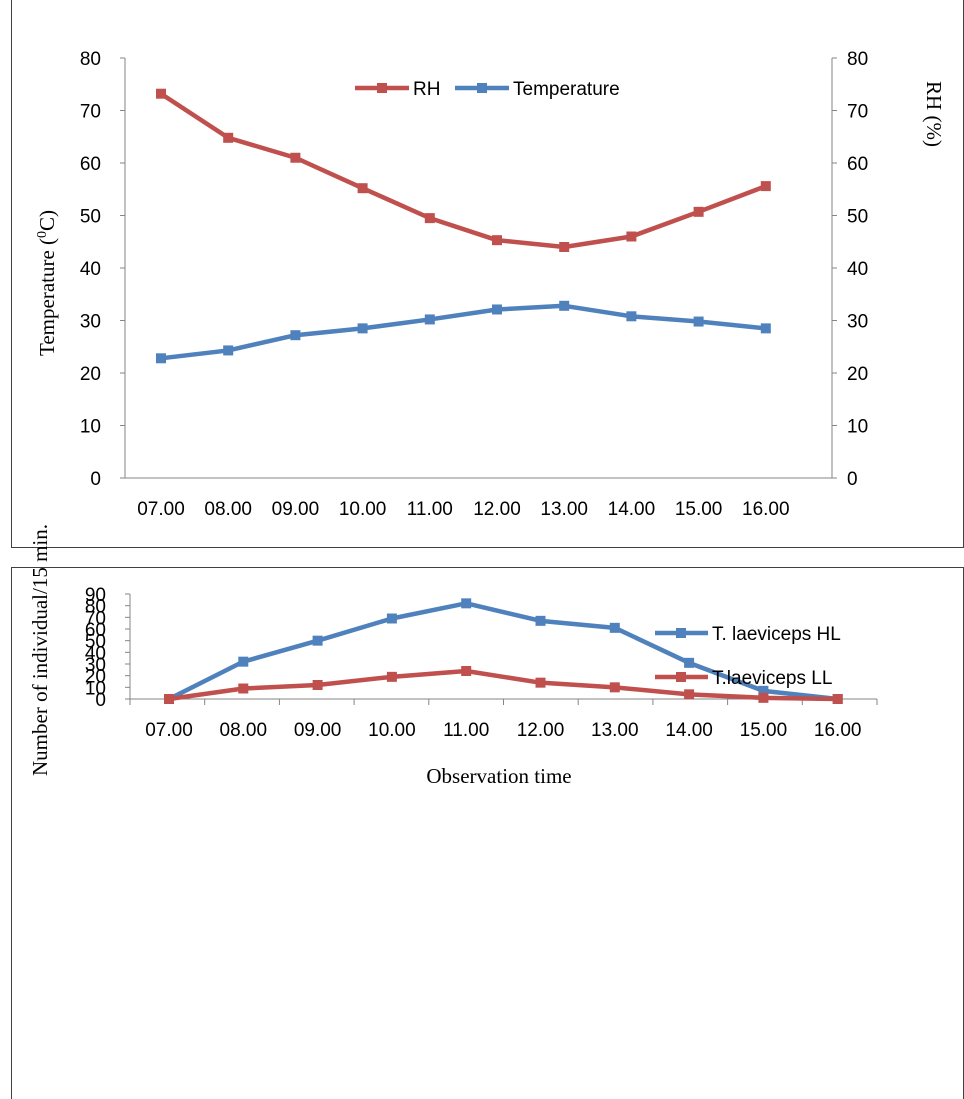  I want to click on y-tick-label: 10, so click(95, 688).